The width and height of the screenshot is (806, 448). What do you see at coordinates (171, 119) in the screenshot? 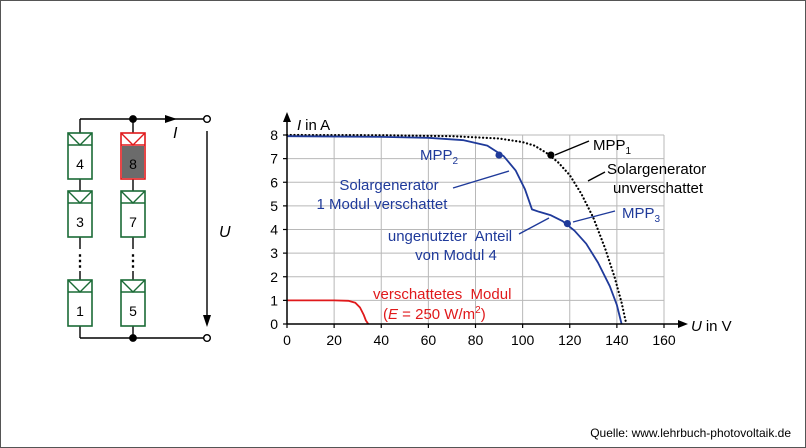
I see `current-arrow` at bounding box center [171, 119].